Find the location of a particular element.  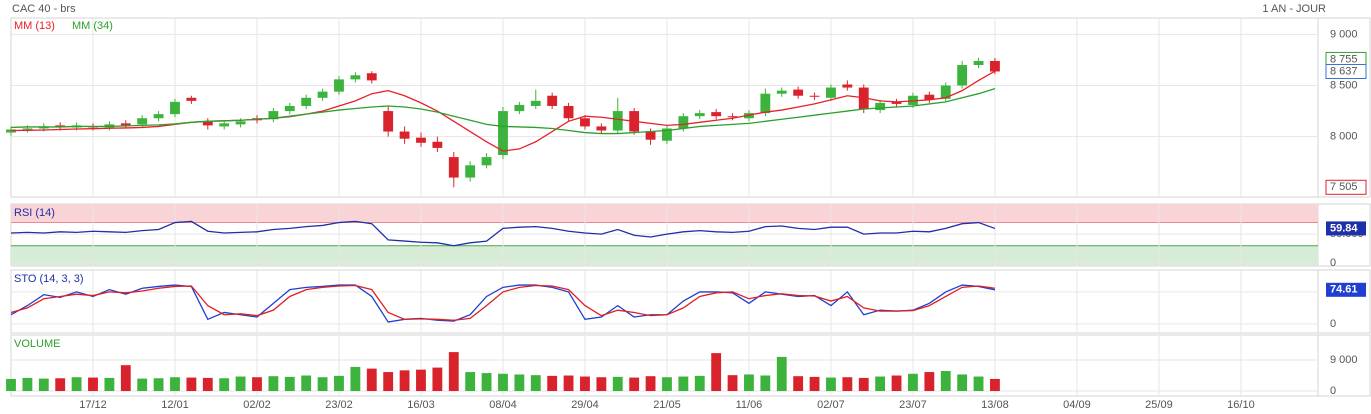

x-tick-label: 02/02 is located at coordinates (257, 405).